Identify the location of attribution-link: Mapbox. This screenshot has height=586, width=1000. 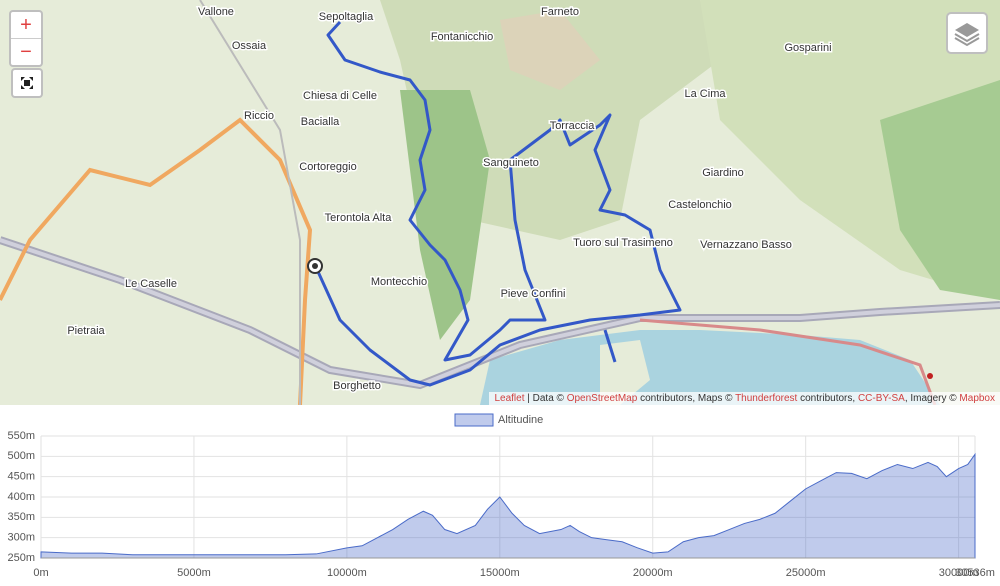
(977, 398).